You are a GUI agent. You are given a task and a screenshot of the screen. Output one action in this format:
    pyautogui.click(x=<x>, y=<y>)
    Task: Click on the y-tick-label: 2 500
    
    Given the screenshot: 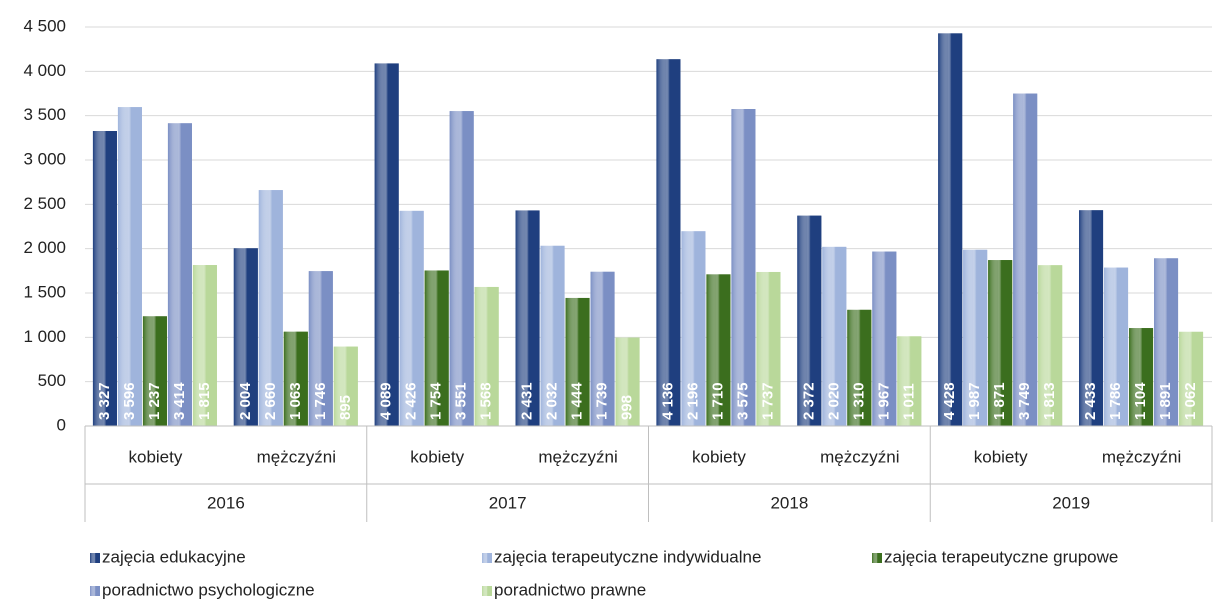 What is the action you would take?
    pyautogui.click(x=44, y=203)
    